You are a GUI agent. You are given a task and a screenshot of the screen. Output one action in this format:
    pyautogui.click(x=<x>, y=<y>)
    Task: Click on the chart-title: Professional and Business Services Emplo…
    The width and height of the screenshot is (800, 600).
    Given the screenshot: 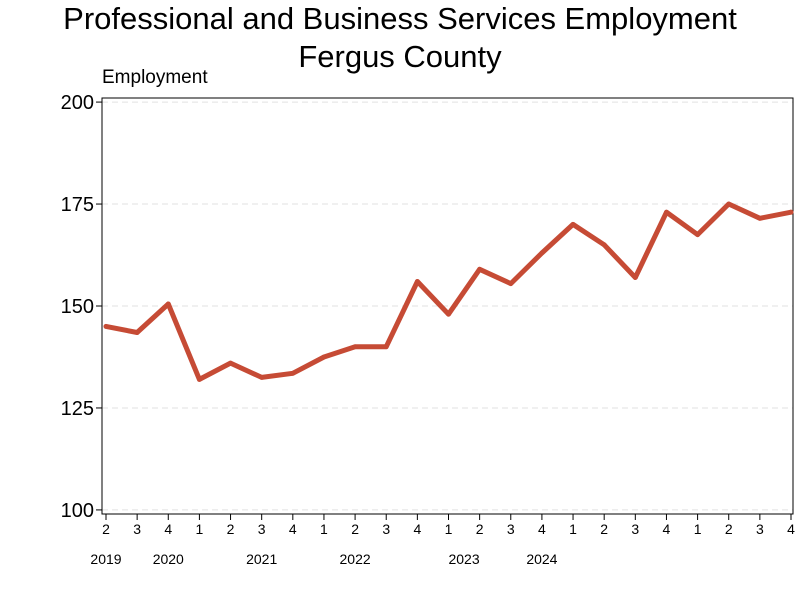 What is the action you would take?
    pyautogui.click(x=400, y=18)
    